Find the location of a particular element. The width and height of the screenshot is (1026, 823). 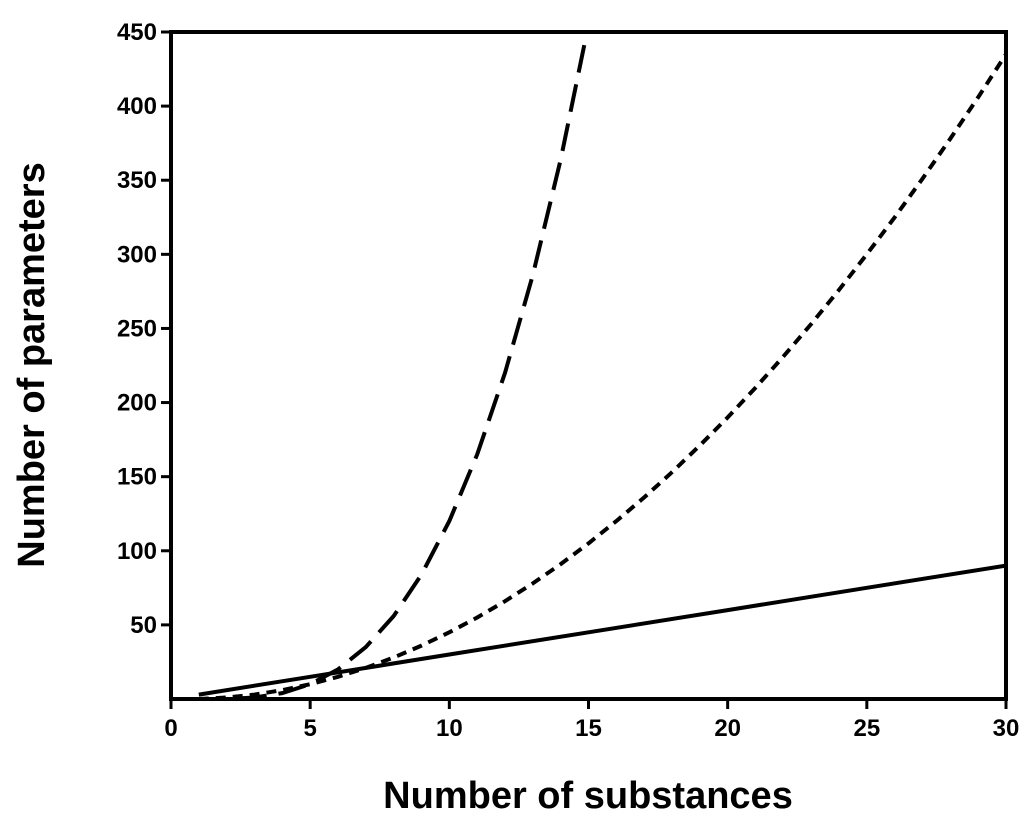

x-tick-label: 5 is located at coordinates (309, 728).